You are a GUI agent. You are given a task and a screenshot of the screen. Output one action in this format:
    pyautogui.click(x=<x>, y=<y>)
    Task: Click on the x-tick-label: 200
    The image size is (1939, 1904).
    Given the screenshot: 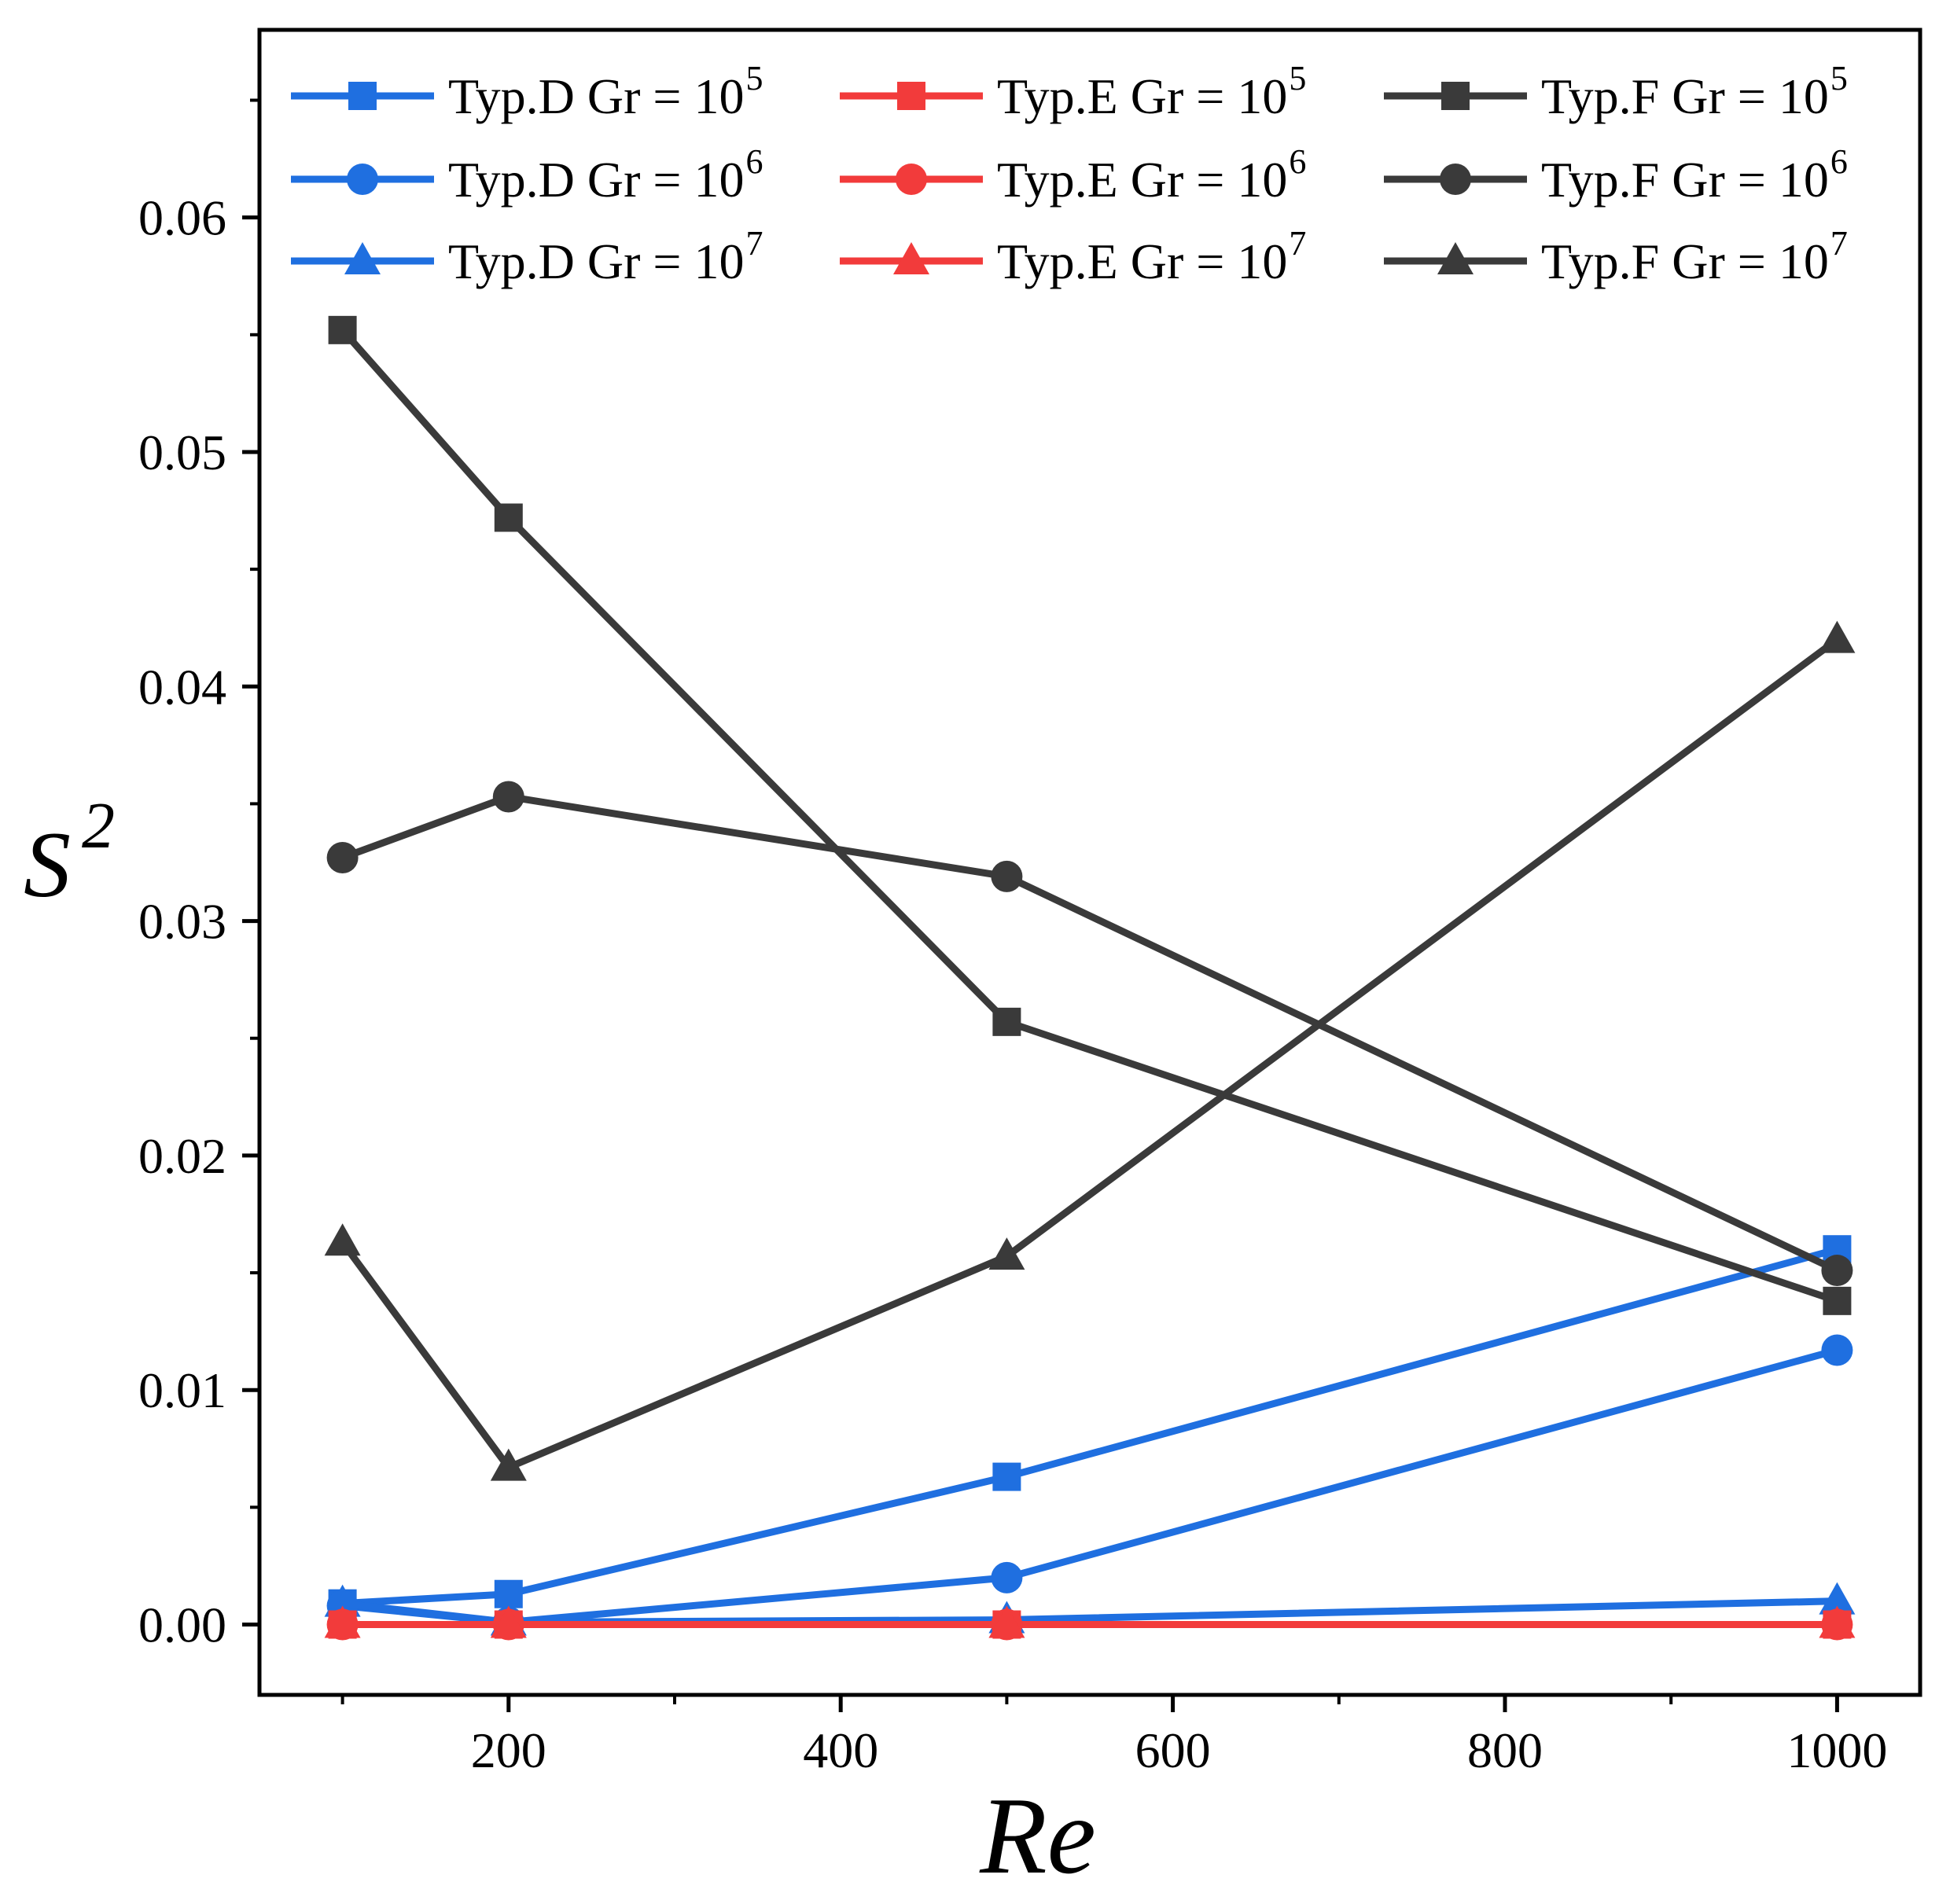 What is the action you would take?
    pyautogui.click(x=508, y=1750)
    